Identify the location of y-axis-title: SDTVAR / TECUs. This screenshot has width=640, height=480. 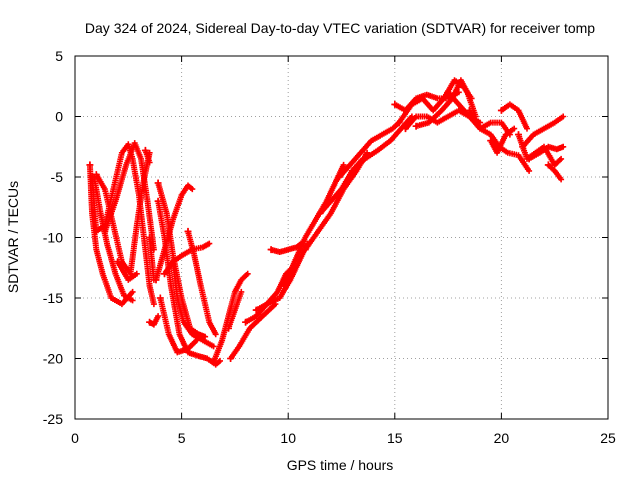
(13, 237).